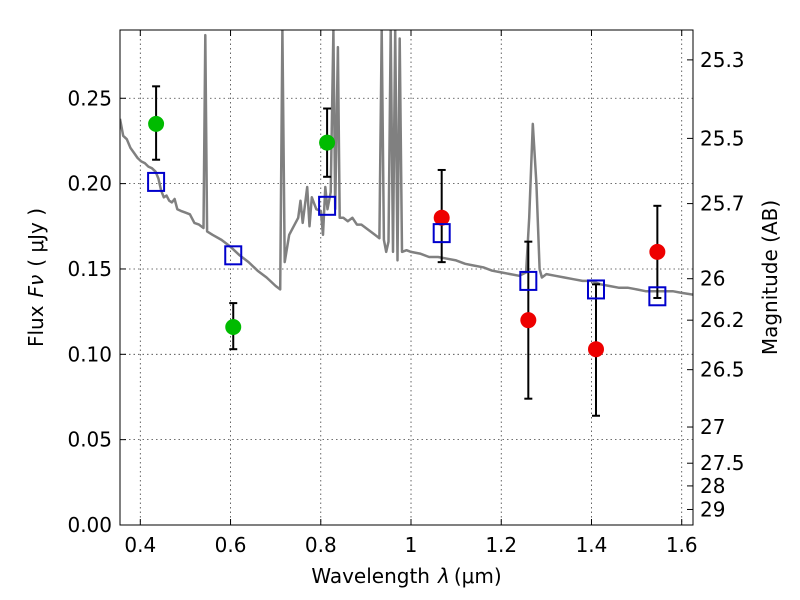 Image resolution: width=800 pixels, height=600 pixels. What do you see at coordinates (682, 545) in the screenshot?
I see `x-tick-label: 1.6` at bounding box center [682, 545].